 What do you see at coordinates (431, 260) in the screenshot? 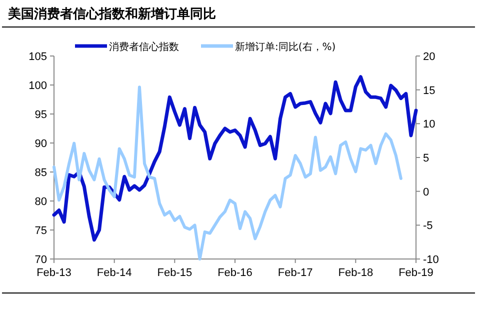
I see `y2-tick-label: -10` at bounding box center [431, 260].